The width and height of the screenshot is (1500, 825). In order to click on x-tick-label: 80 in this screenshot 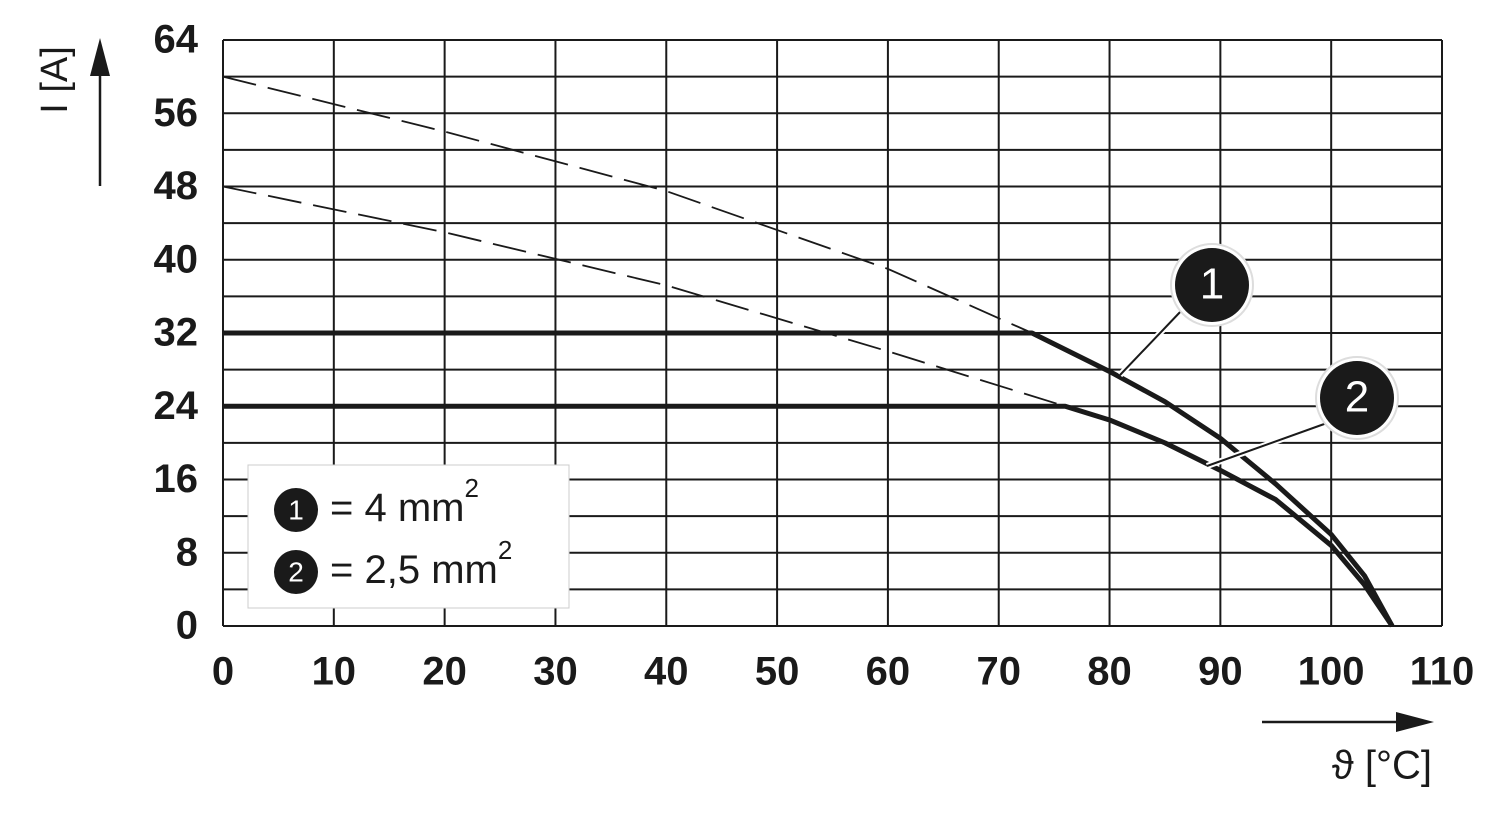, I will do `click(1109, 672)`.